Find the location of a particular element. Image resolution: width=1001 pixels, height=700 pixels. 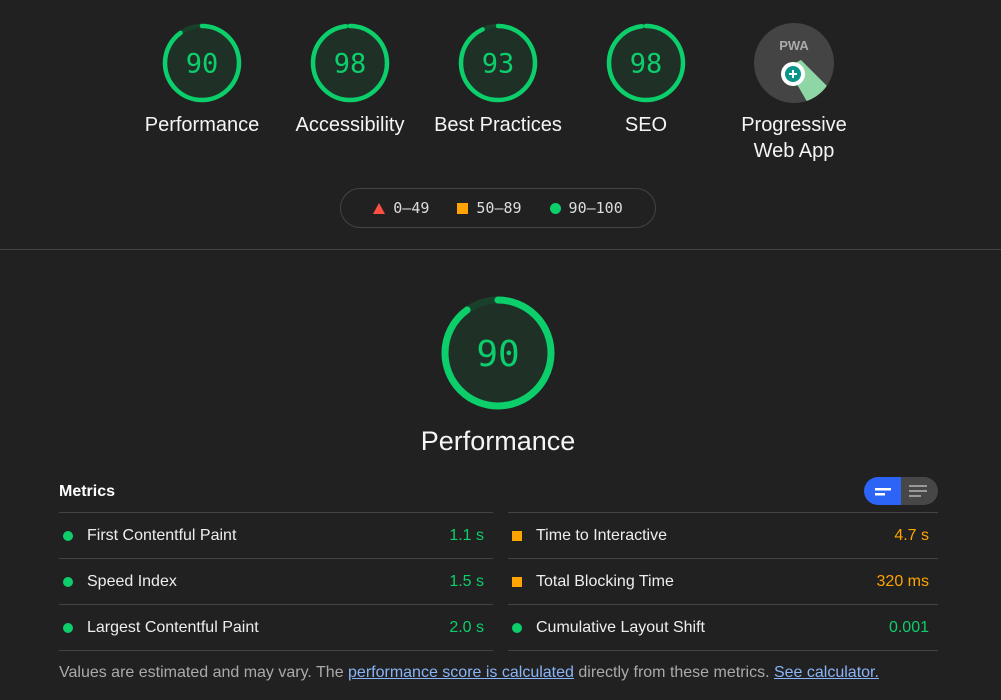

compact-view-button is located at coordinates (882, 491).